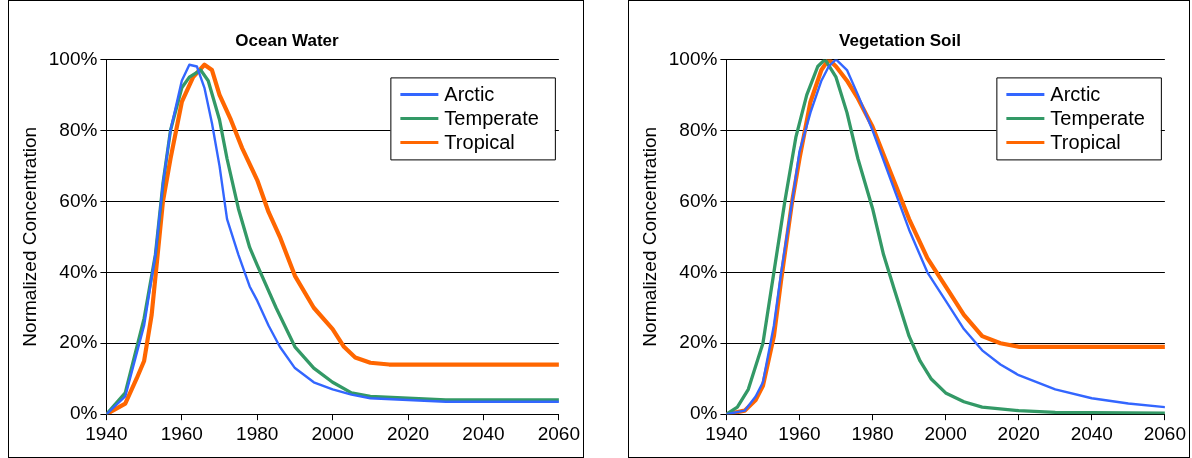  What do you see at coordinates (287, 40) in the screenshot?
I see `chart-title: Ocean Water` at bounding box center [287, 40].